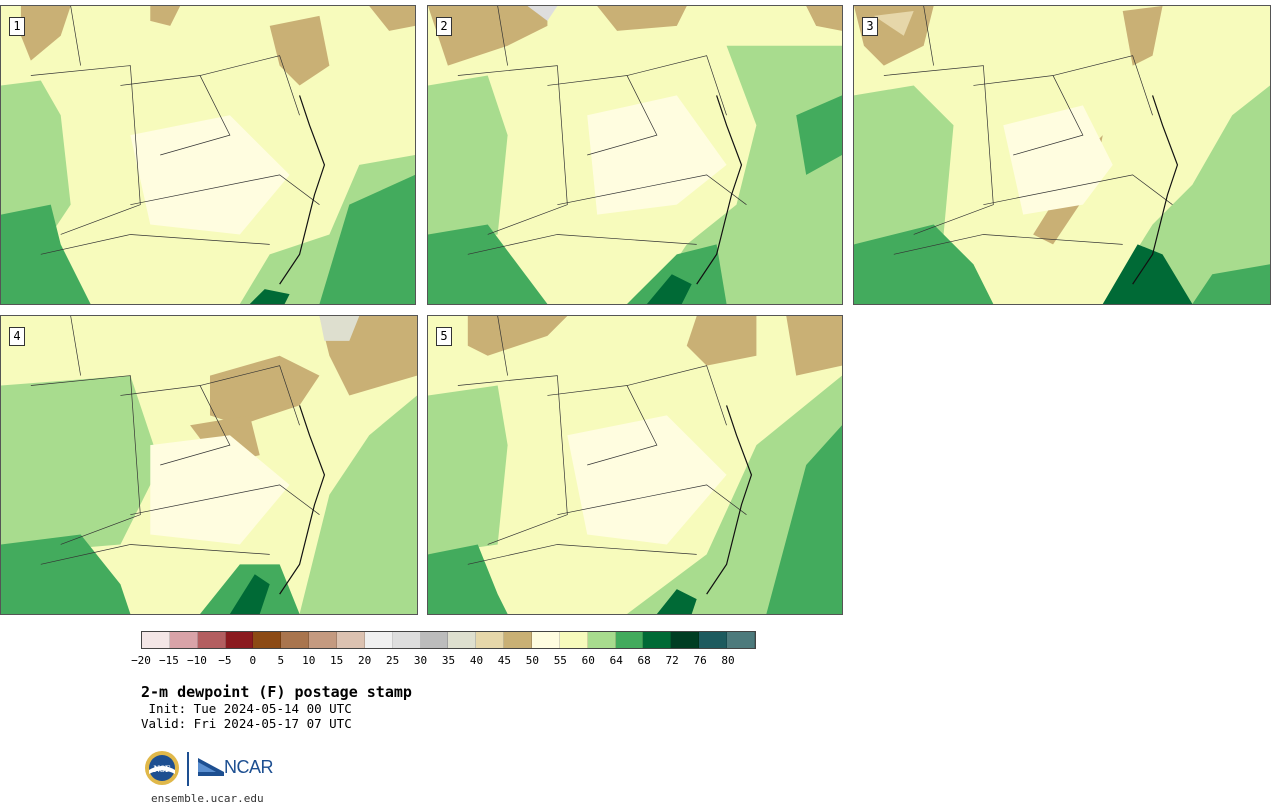 The image size is (1280, 809). I want to click on ncar-logo-icon, so click(211, 767).